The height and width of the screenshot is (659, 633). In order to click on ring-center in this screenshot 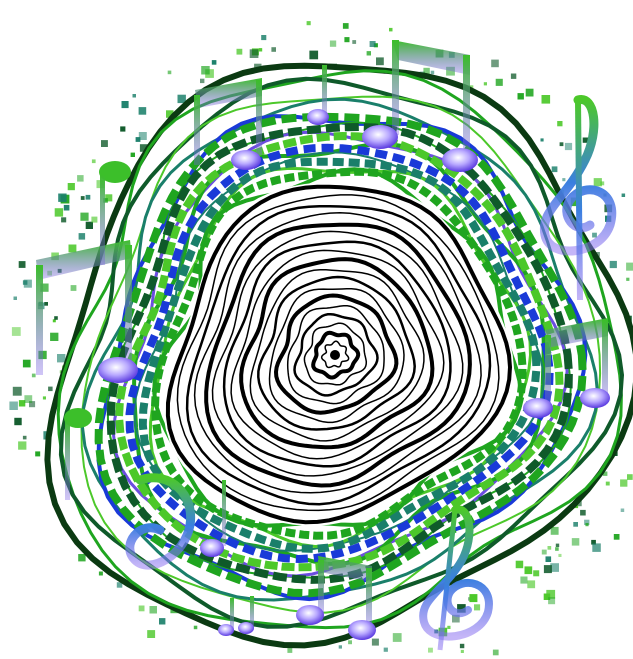, I will do `click(335, 355)`.